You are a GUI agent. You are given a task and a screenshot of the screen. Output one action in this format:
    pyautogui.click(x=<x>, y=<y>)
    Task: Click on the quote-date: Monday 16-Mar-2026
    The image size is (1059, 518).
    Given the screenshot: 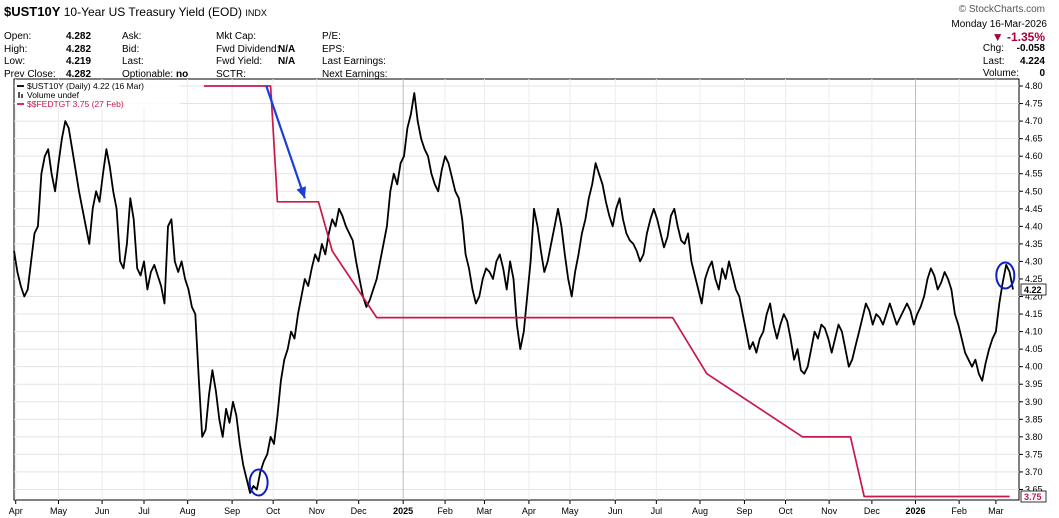 What is the action you would take?
    pyautogui.click(x=999, y=24)
    